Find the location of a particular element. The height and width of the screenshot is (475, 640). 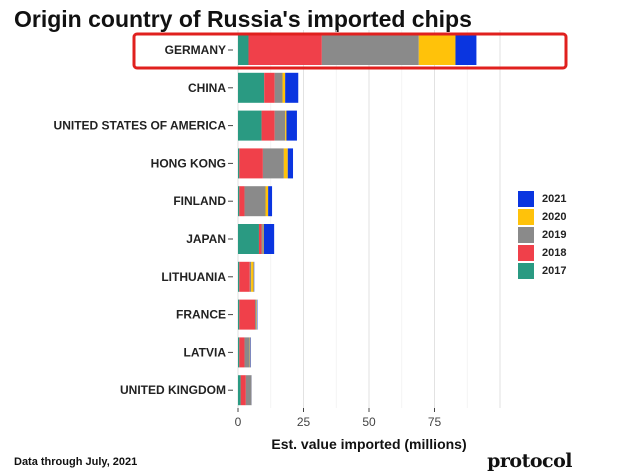

footer-note: Data through July, 2021 is located at coordinates (76, 462).